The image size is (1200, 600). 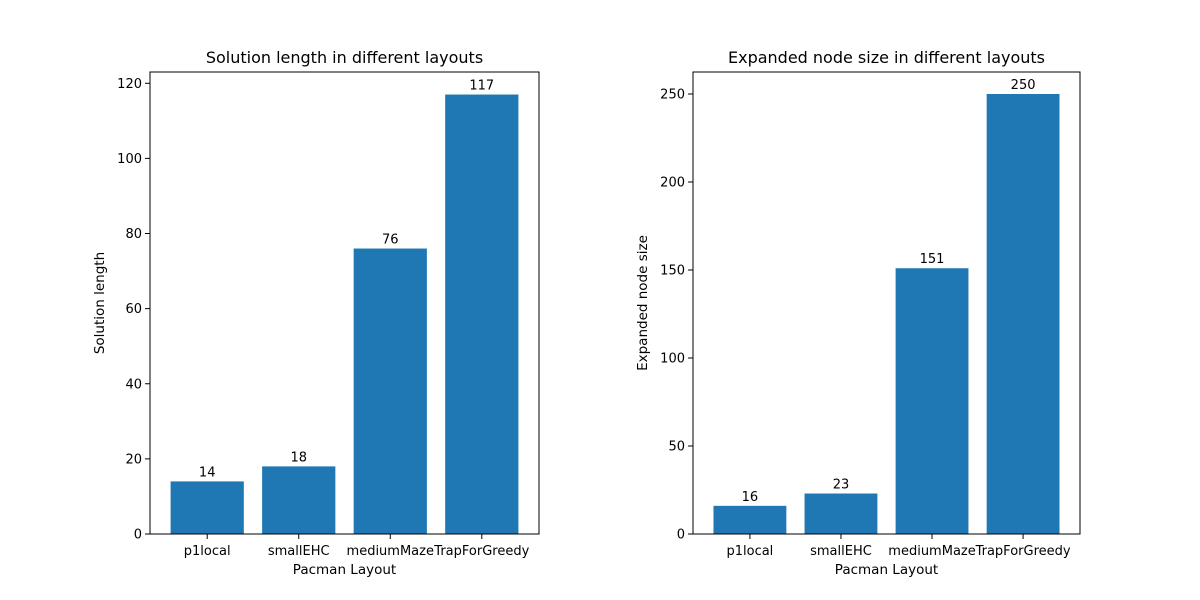 I want to click on y-tick-label: 60, so click(x=133, y=309).